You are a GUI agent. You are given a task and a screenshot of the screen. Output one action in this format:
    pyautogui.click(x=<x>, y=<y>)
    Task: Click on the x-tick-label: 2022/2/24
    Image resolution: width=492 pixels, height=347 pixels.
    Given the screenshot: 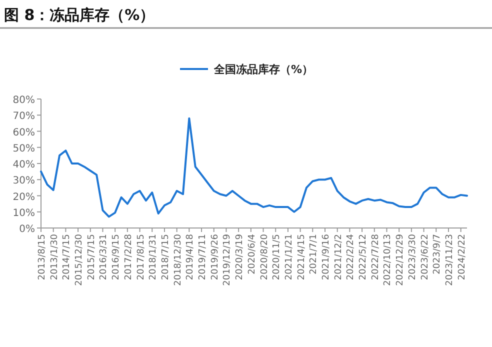 What is the action you would take?
    pyautogui.click(x=351, y=257)
    